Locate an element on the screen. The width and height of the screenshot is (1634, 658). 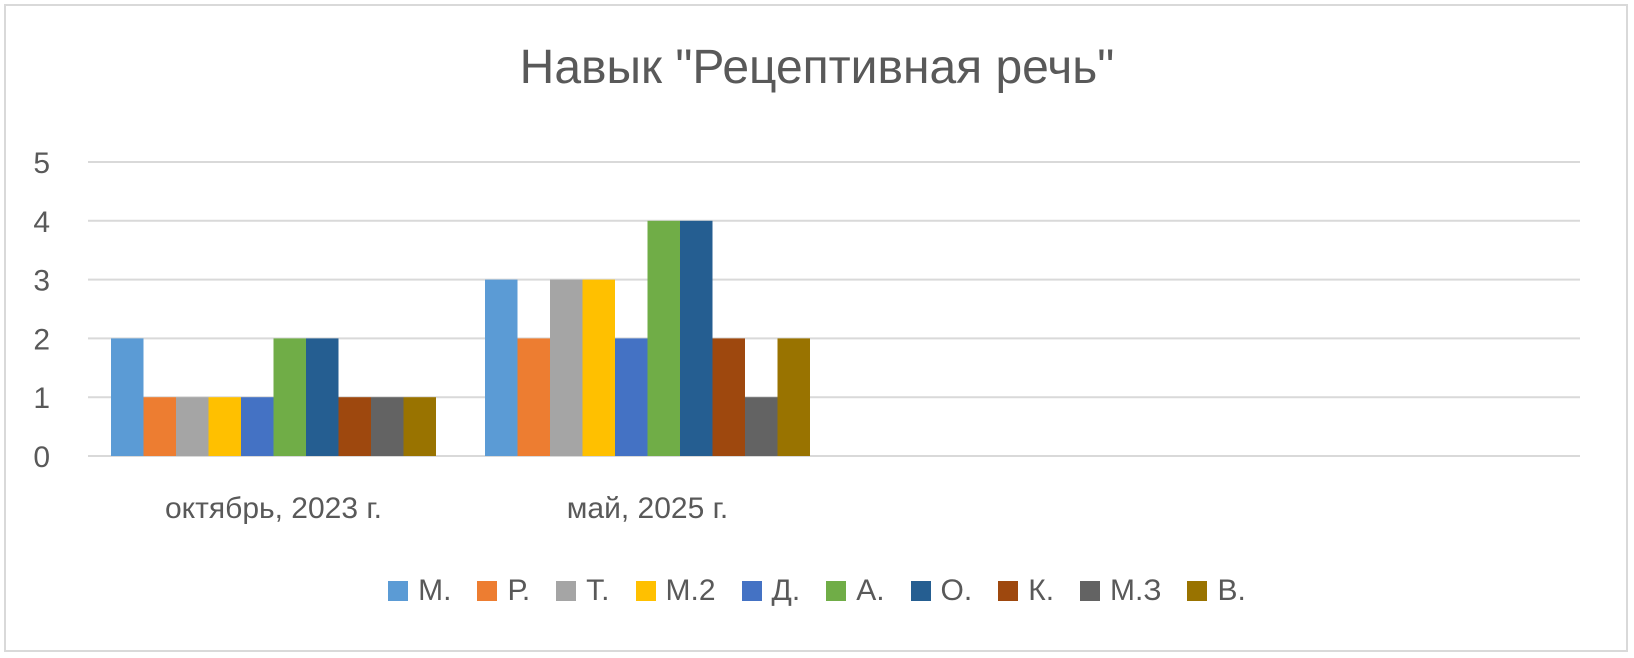
legend-item: Т. is located at coordinates (583, 591).